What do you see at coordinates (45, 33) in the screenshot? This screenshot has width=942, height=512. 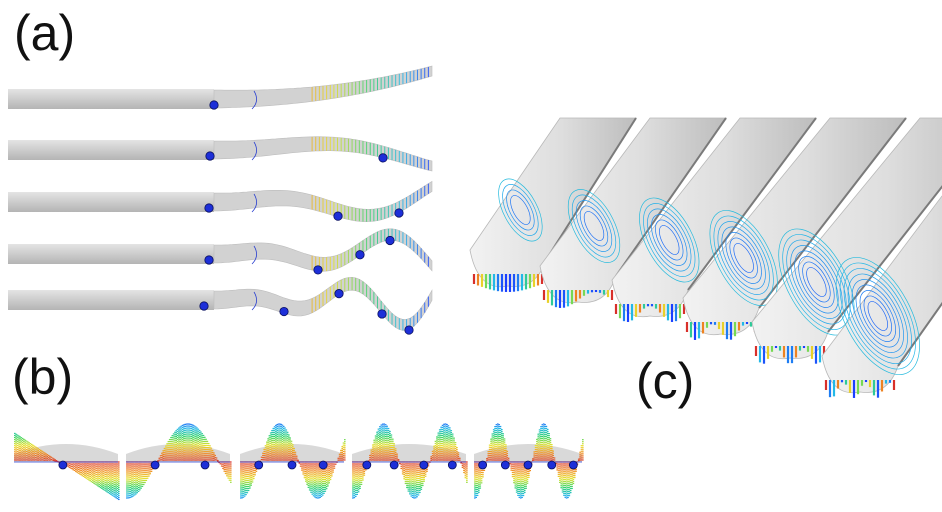 I see `panel-a-label: (a)` at bounding box center [45, 33].